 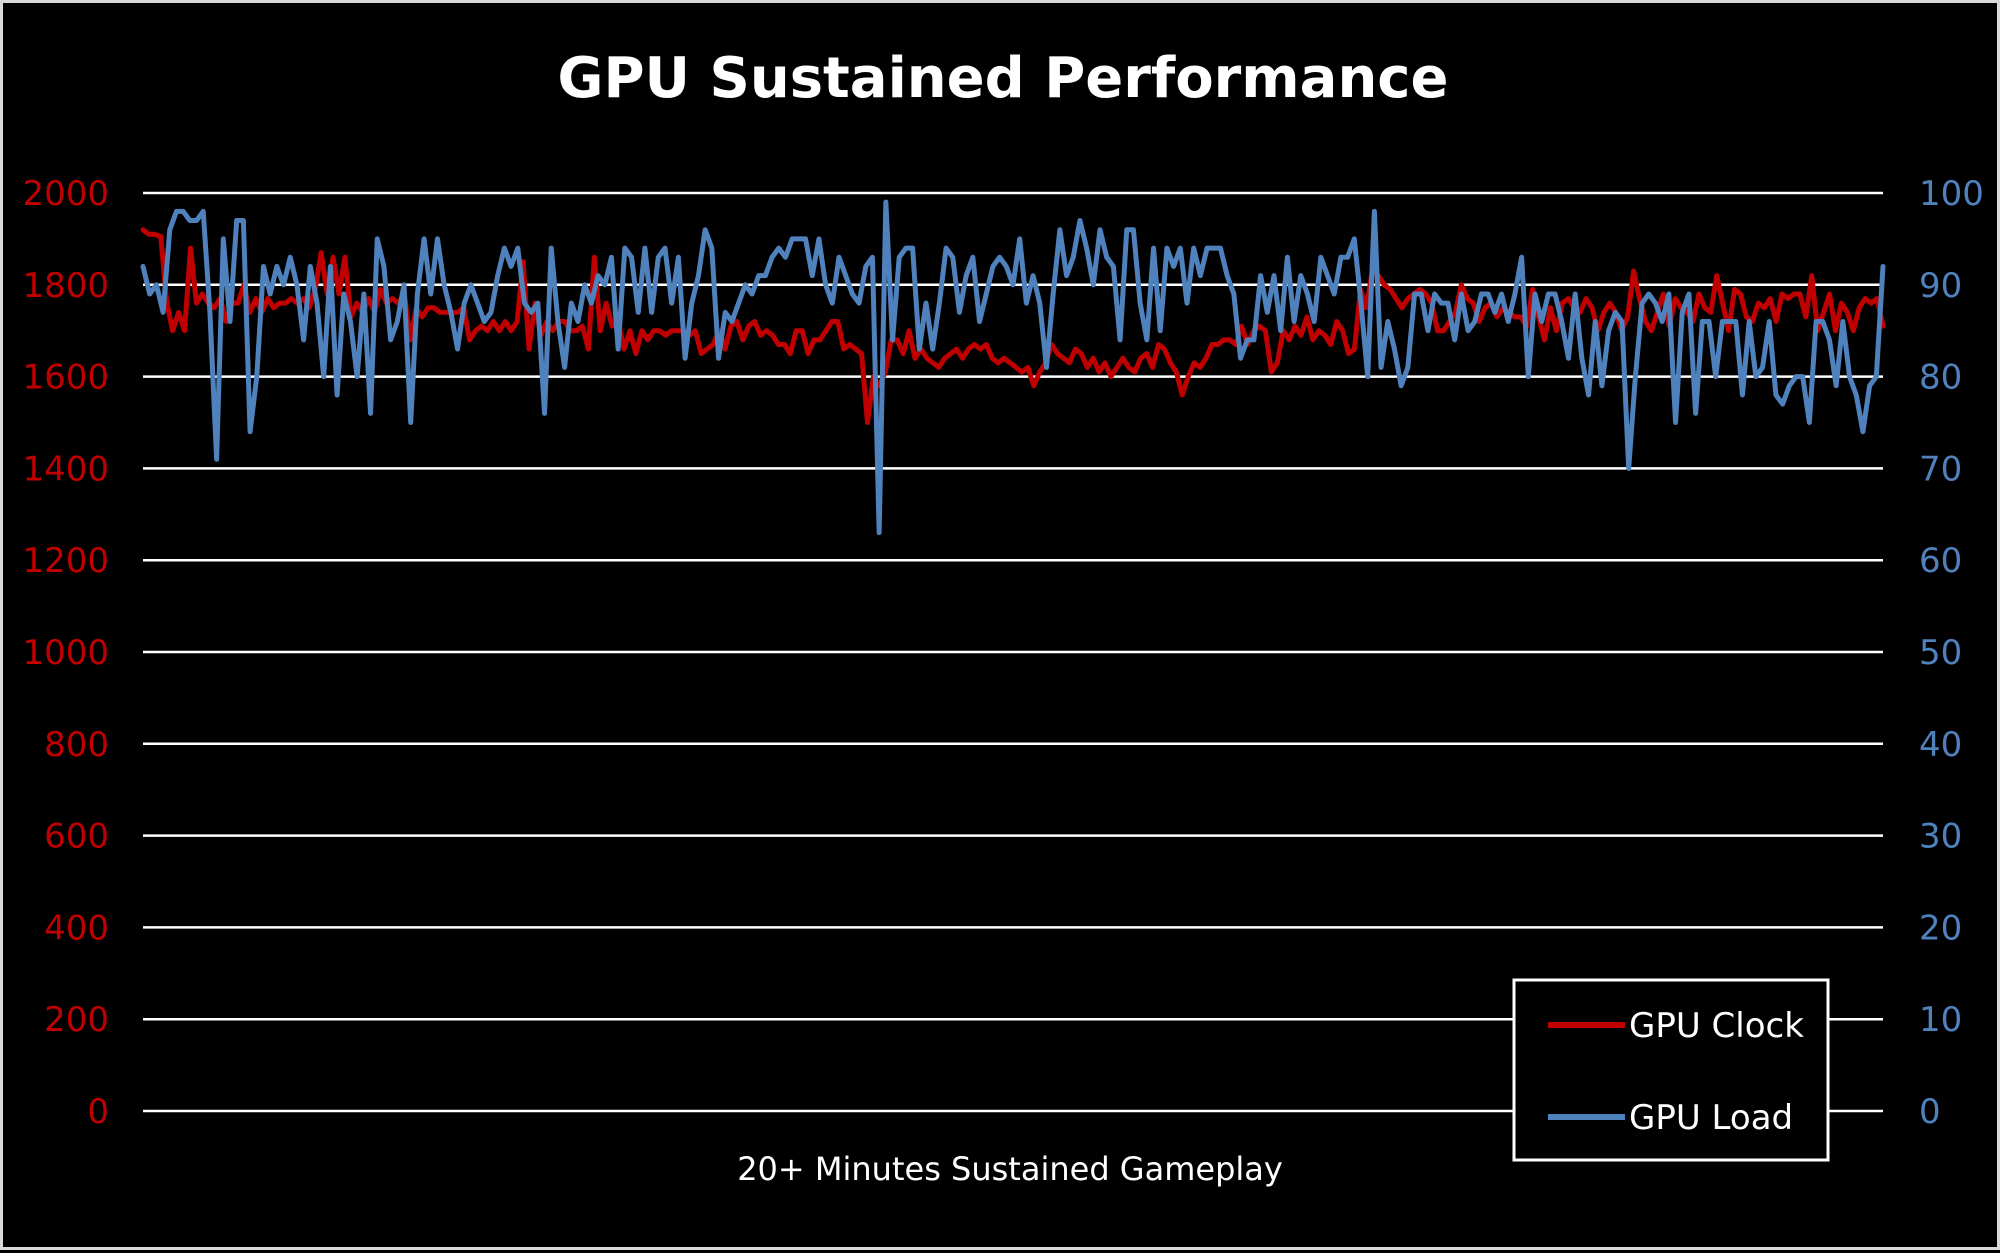 I want to click on left-tick-label: 1200, so click(x=65, y=561).